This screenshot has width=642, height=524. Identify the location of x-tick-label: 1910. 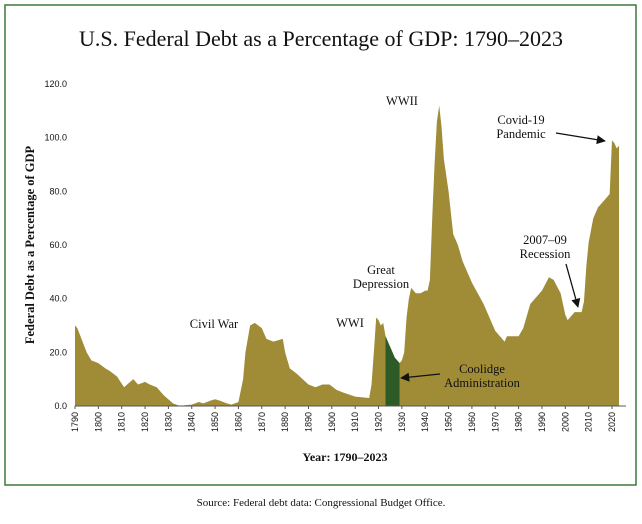
(355, 422).